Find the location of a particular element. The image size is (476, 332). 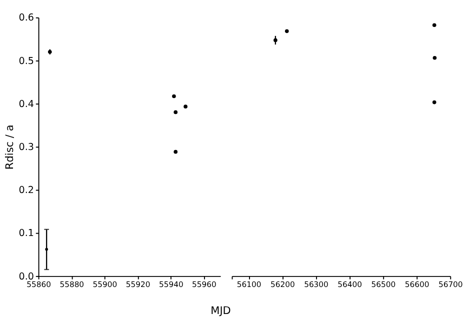

x-tick-label: 56400 is located at coordinates (350, 284).